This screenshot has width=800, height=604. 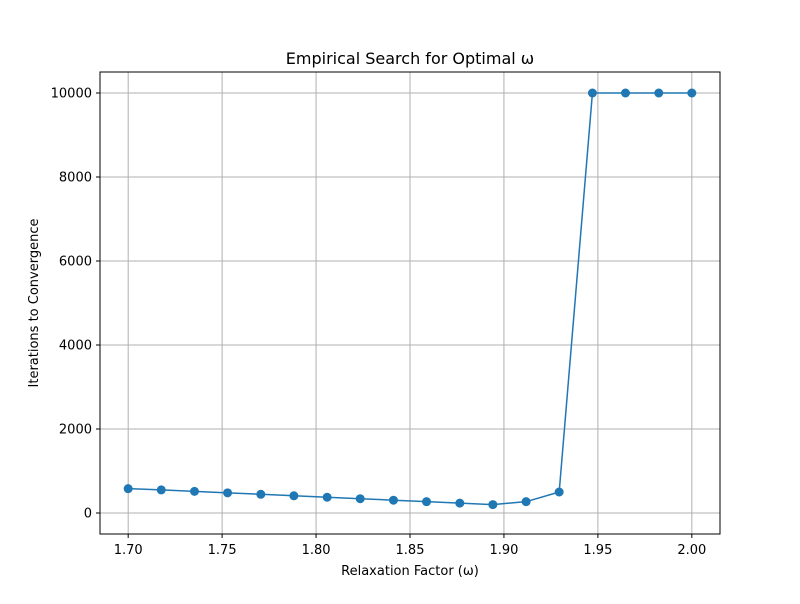 I want to click on x-tick-label: 1.90, so click(x=503, y=550).